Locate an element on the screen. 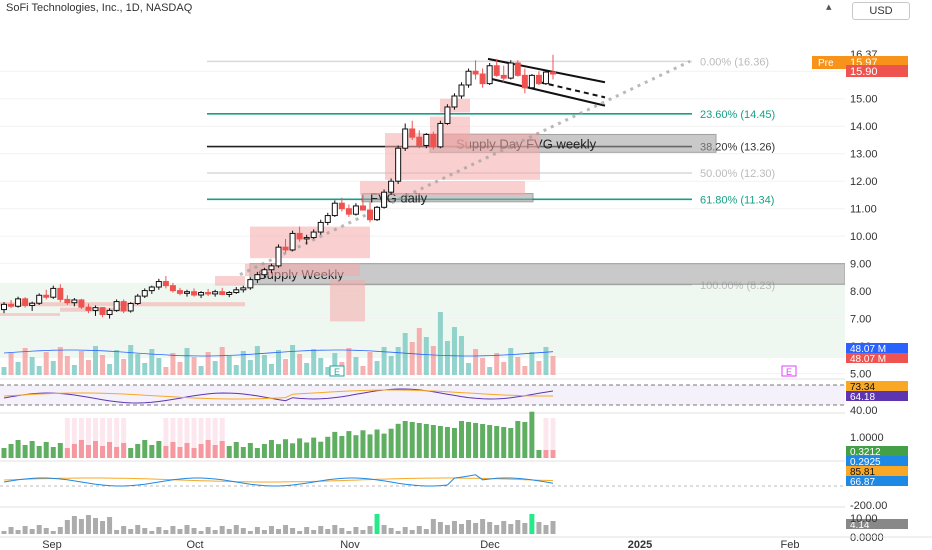  rsi-band is located at coordinates (422, 395).